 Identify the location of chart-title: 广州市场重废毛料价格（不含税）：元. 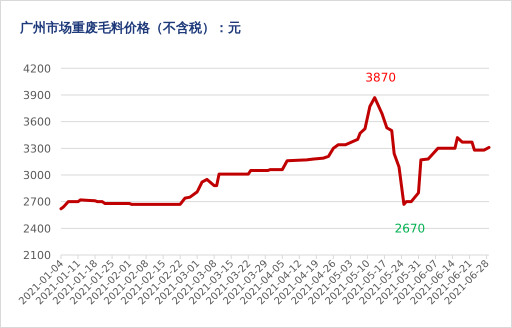
(130, 28).